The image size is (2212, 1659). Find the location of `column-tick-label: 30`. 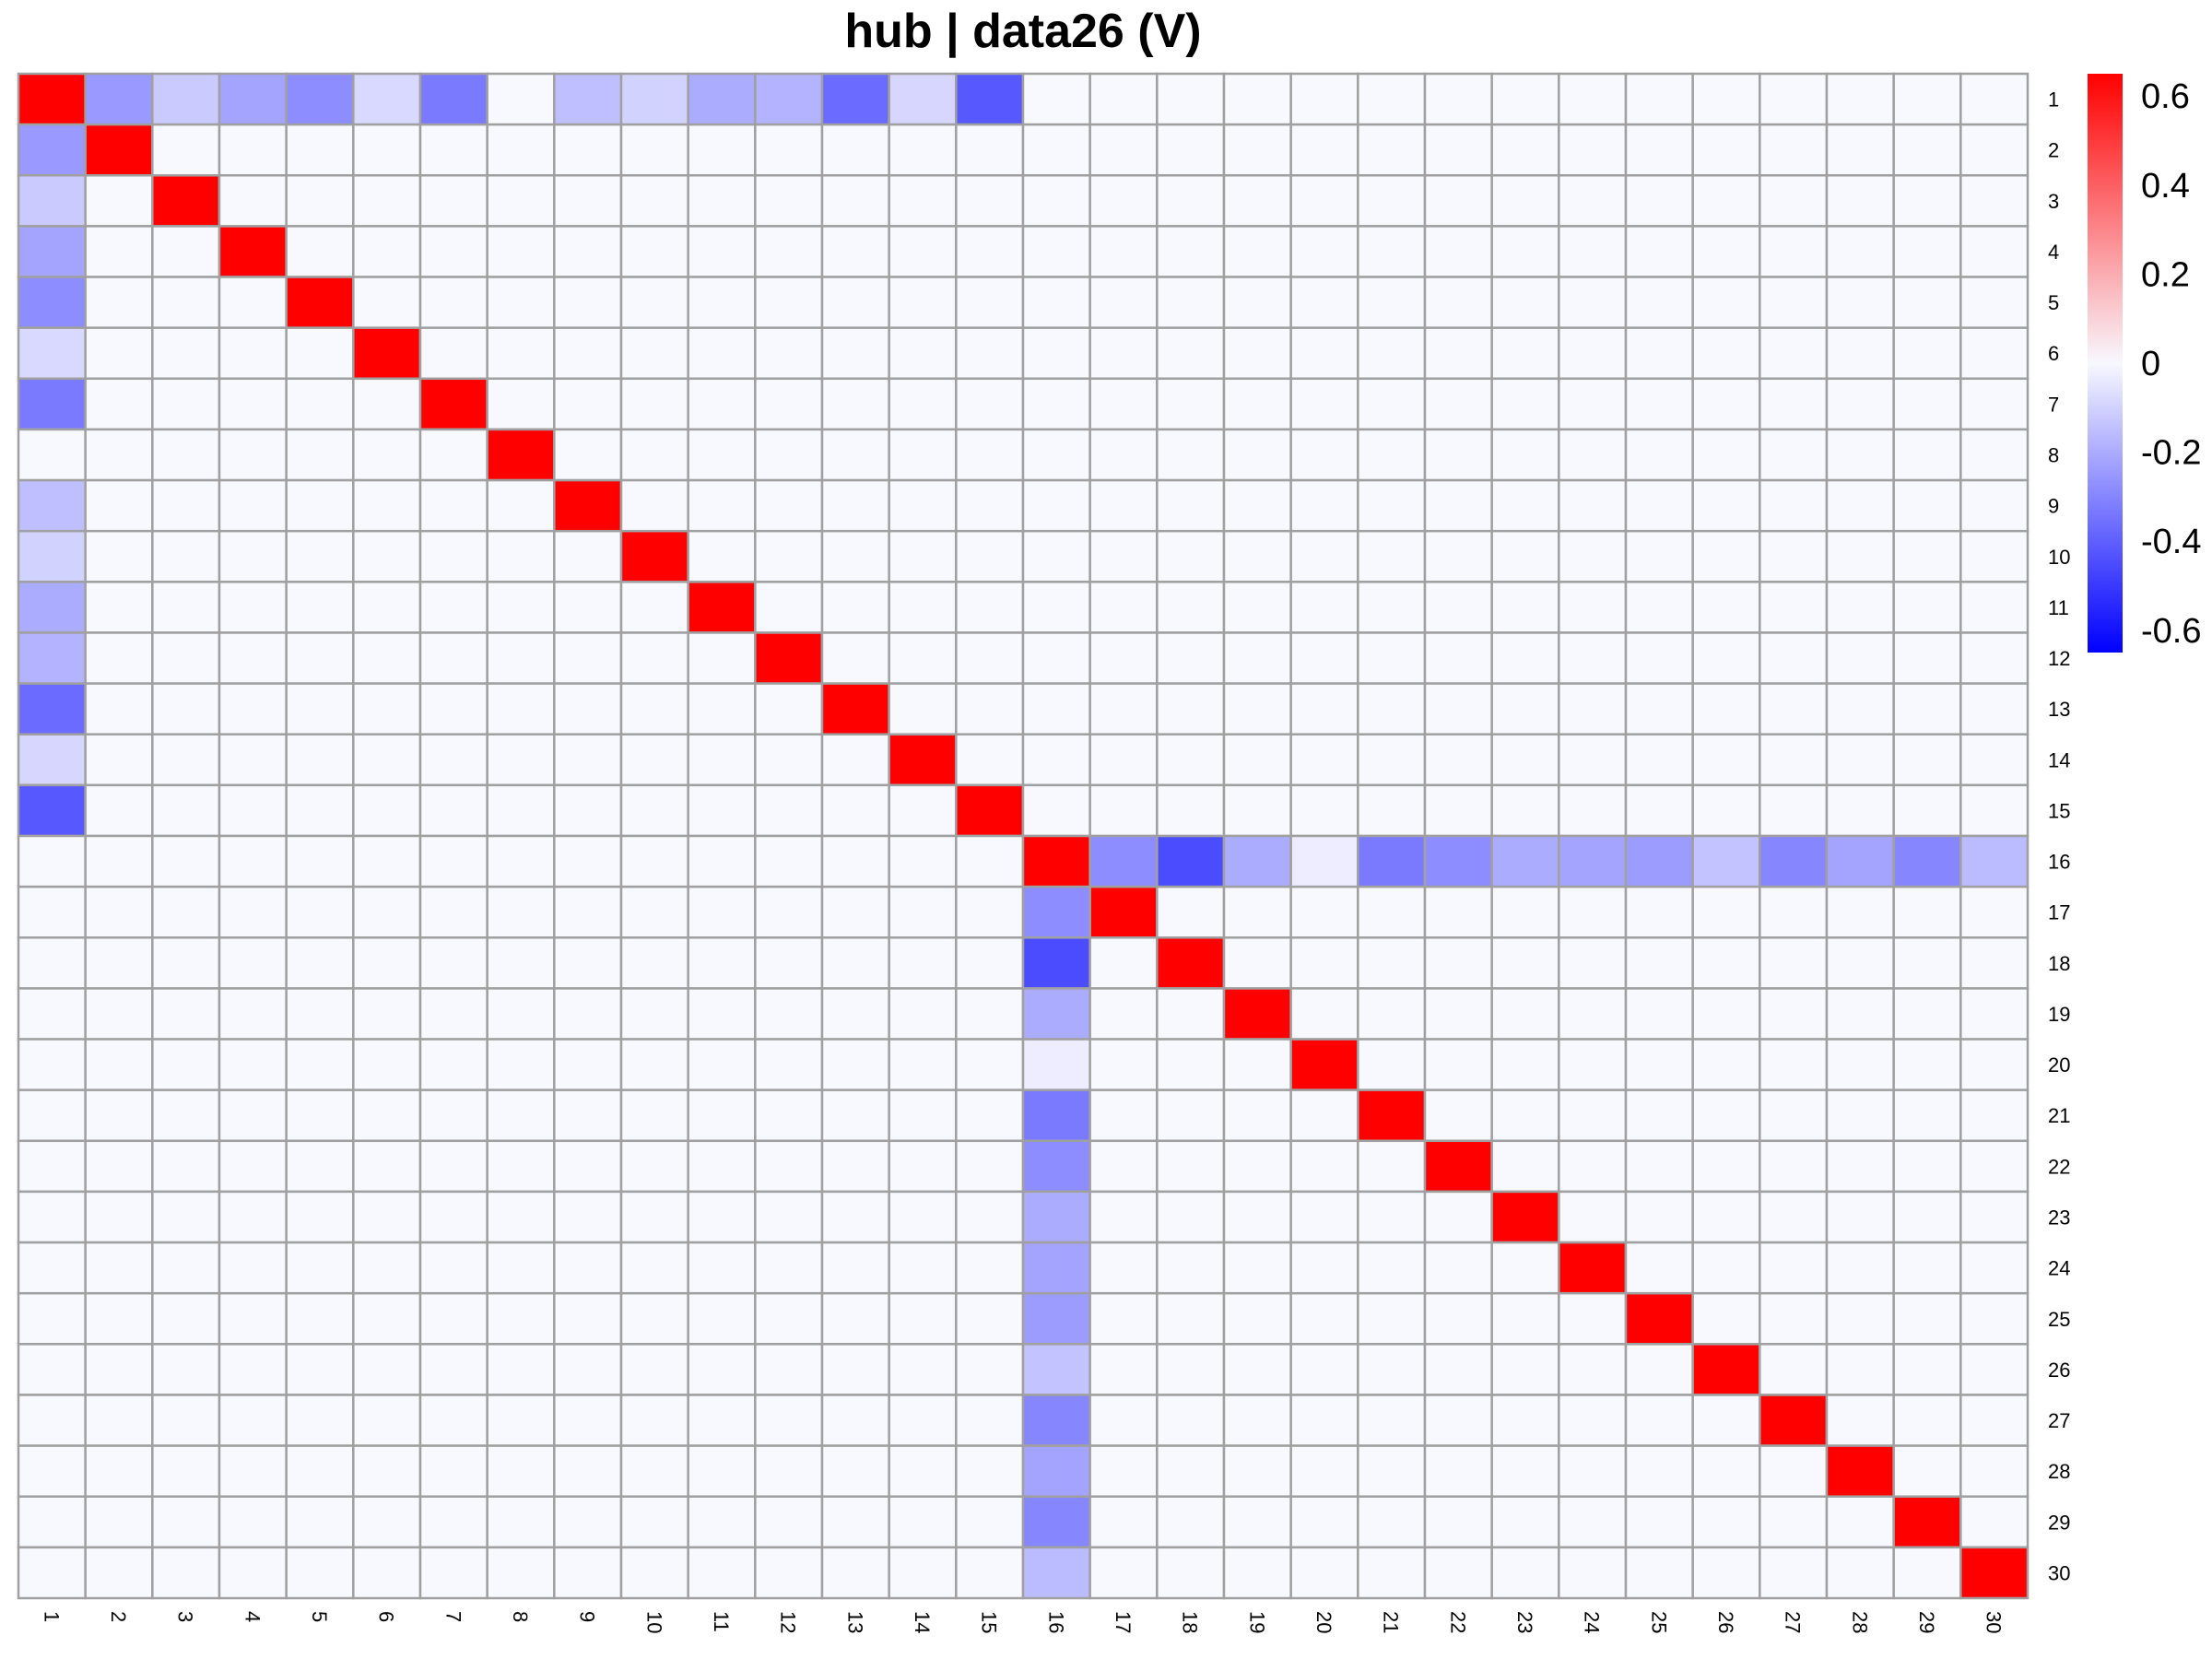

column-tick-label: 30 is located at coordinates (1994, 1622).